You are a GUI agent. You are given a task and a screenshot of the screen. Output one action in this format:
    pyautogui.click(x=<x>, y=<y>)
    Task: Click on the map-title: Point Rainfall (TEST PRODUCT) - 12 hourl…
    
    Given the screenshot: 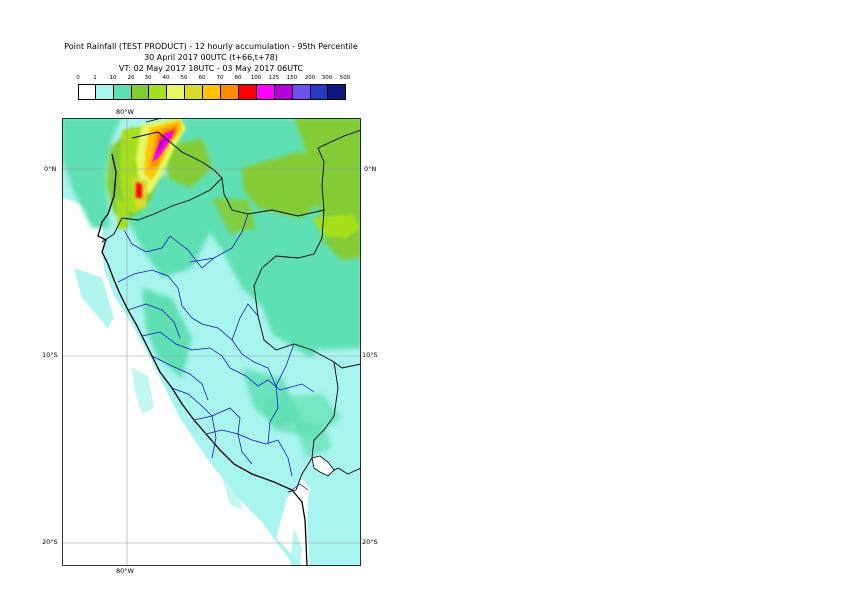 What is the action you would take?
    pyautogui.click(x=211, y=46)
    